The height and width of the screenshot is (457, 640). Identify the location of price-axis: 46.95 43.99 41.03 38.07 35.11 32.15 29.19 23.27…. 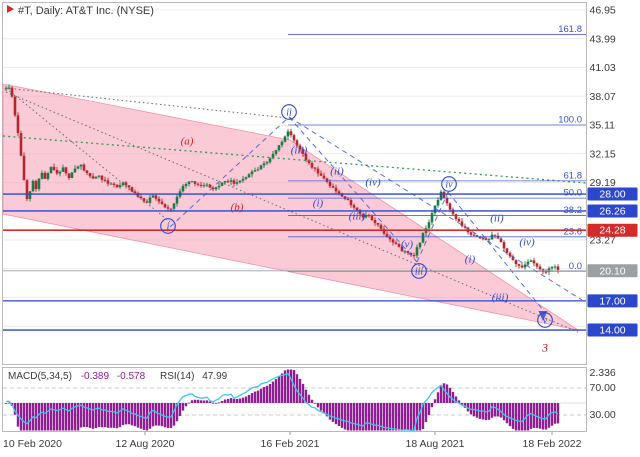
(612, 171).